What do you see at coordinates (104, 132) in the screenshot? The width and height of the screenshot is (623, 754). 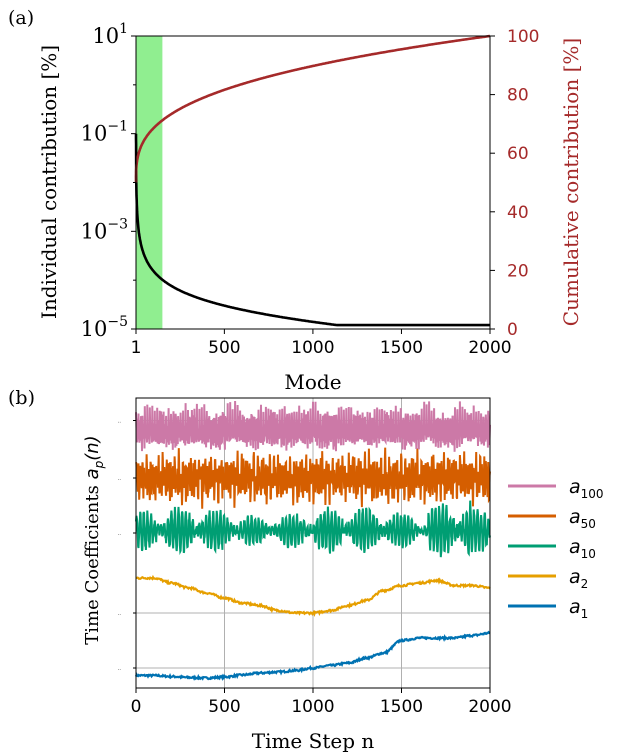 I see `left-tick-label: 10⁻¹` at bounding box center [104, 132].